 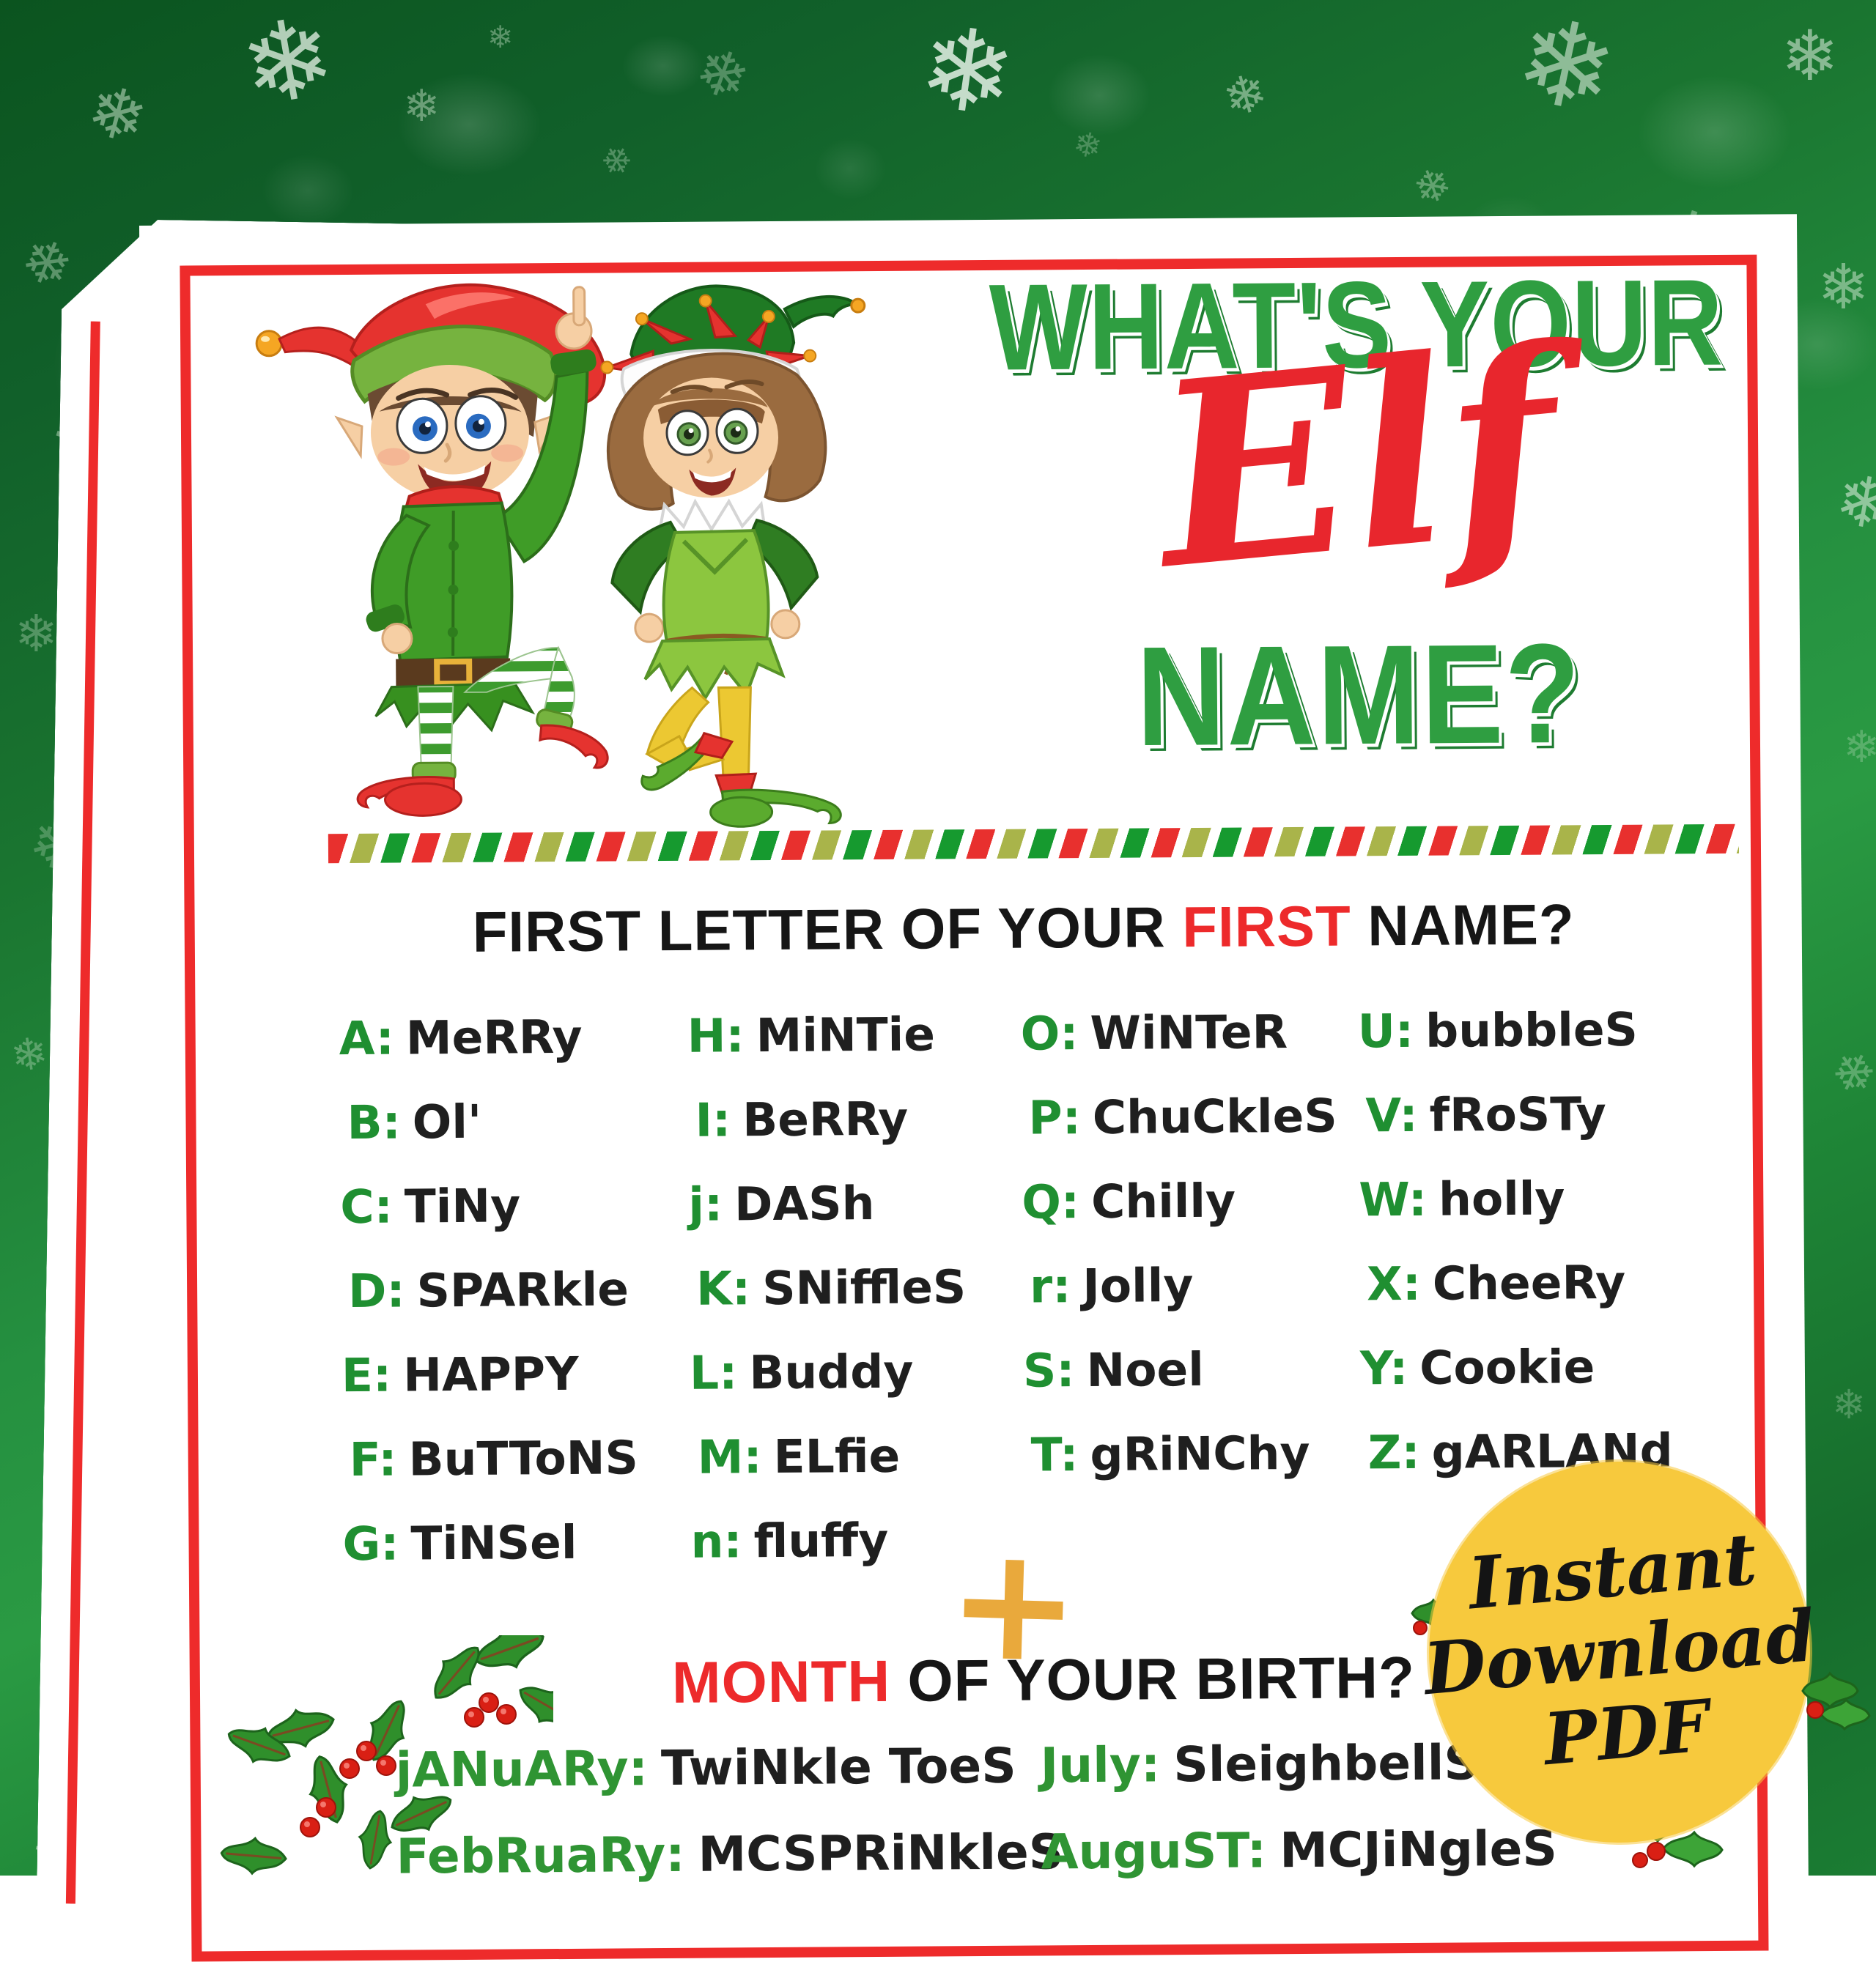 What do you see at coordinates (1154, 1851) in the screenshot?
I see `month-label: AuguST:` at bounding box center [1154, 1851].